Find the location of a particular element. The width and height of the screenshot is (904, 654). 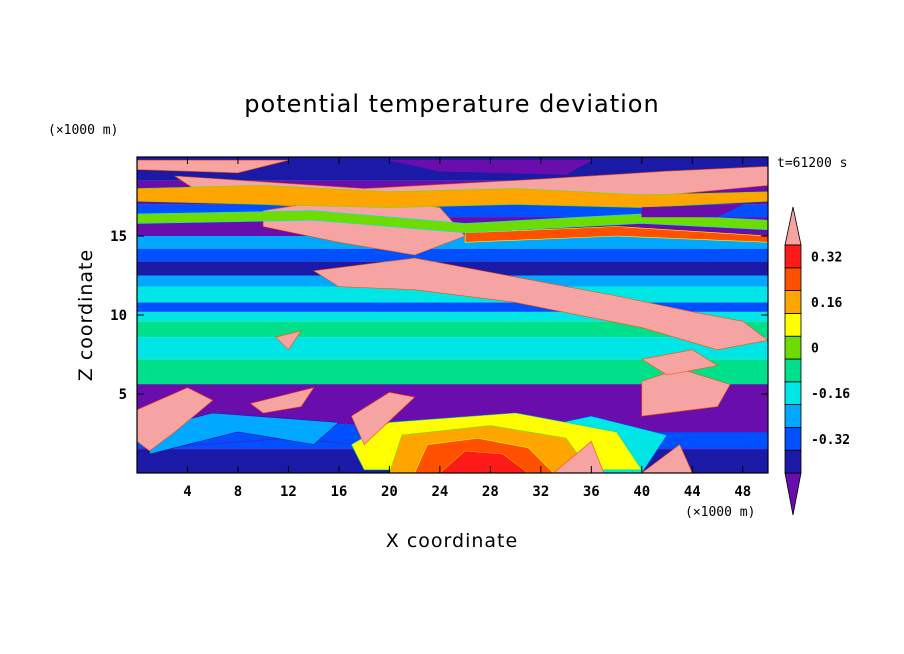

colorbar-label: -0.16 is located at coordinates (830, 394).